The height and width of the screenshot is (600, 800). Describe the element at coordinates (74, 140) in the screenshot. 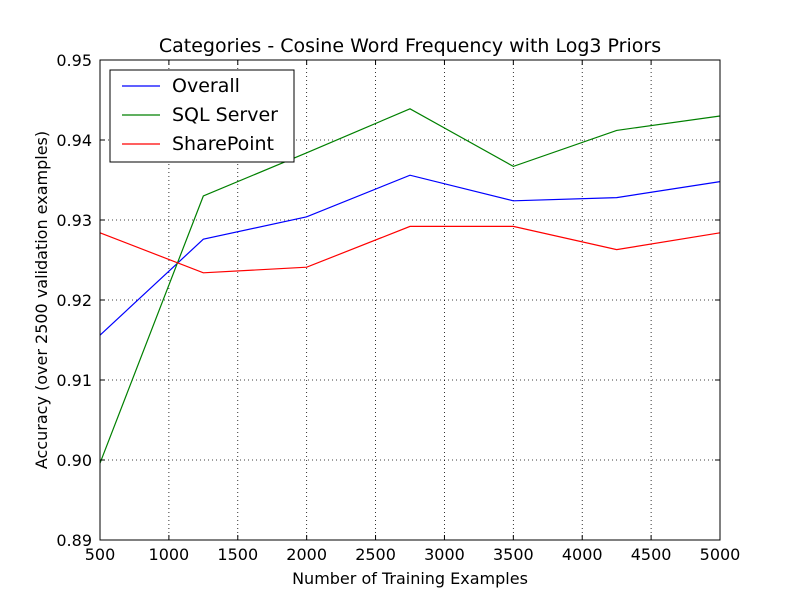

I see `y-tick-label: 0.94` at that location.